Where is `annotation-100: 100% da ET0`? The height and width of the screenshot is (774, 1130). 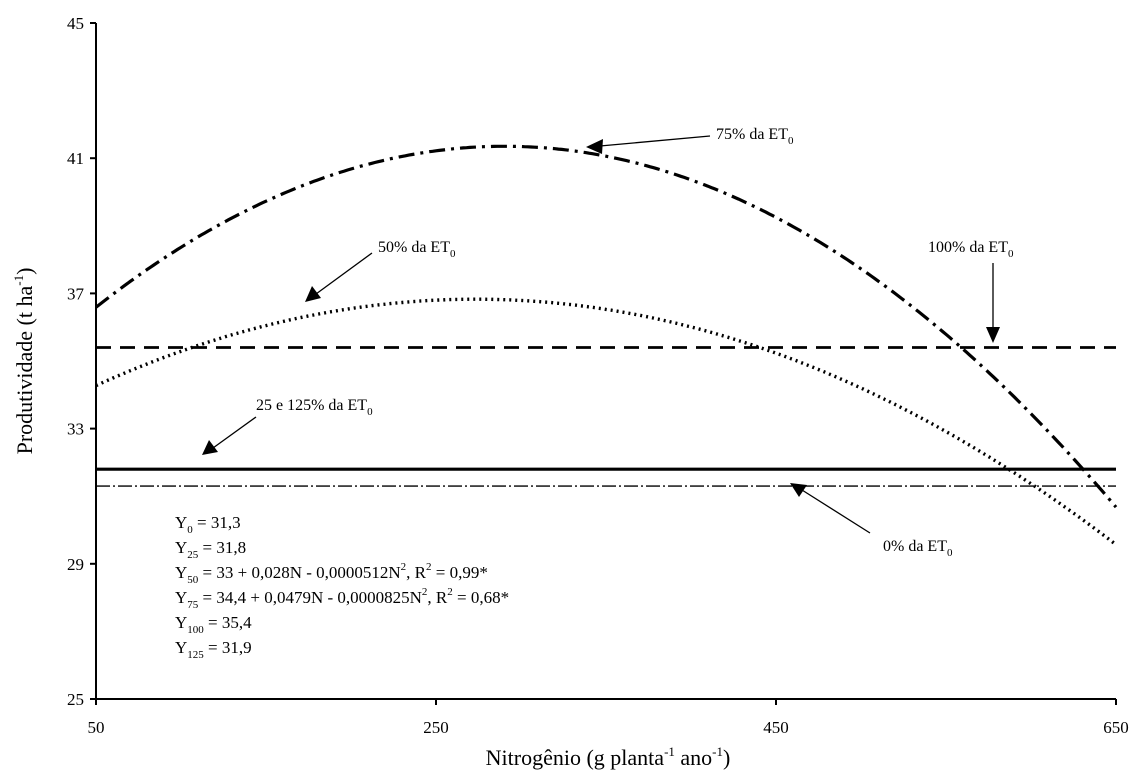
annotation-100: 100% da ET0 is located at coordinates (971, 291).